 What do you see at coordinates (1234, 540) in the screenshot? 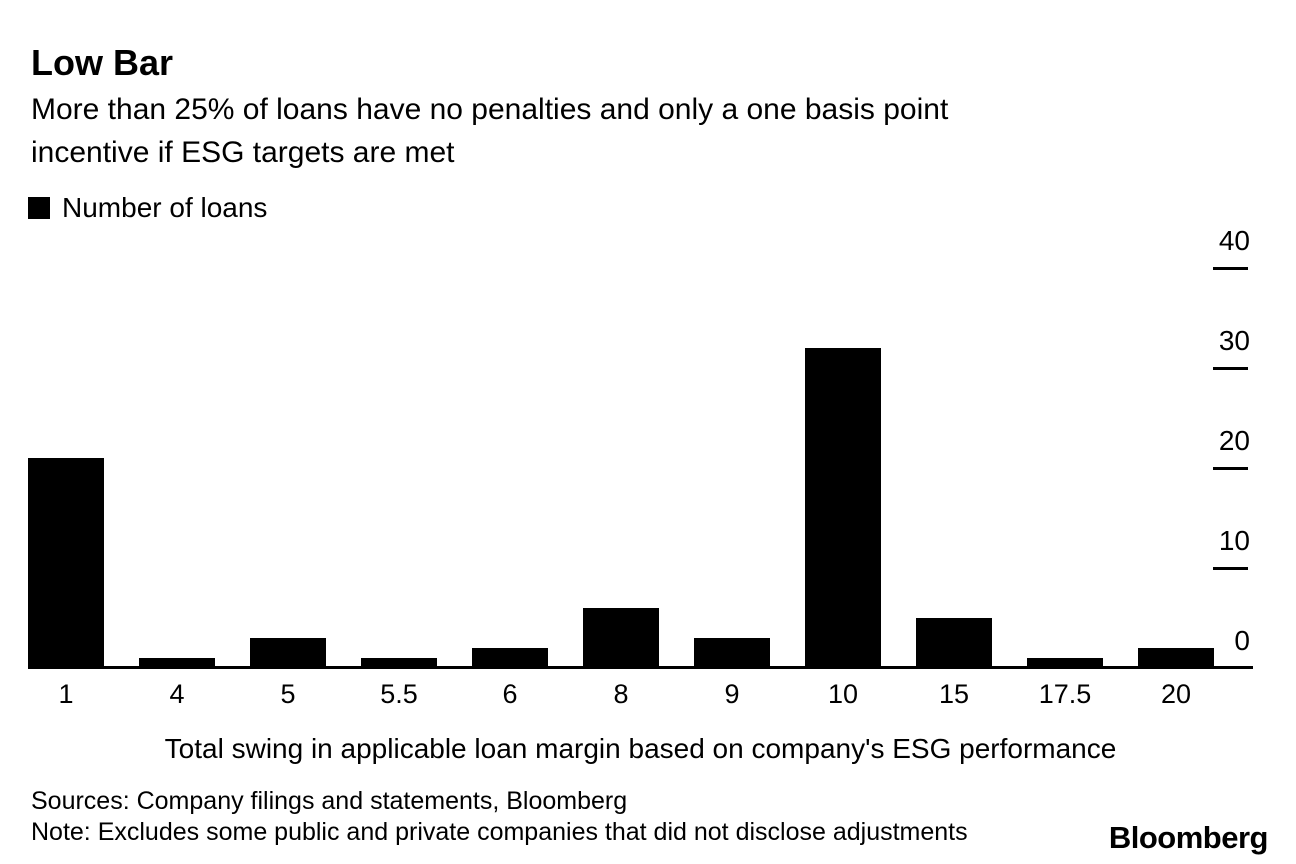
I see `y-tick-label-10: 10` at bounding box center [1234, 540].